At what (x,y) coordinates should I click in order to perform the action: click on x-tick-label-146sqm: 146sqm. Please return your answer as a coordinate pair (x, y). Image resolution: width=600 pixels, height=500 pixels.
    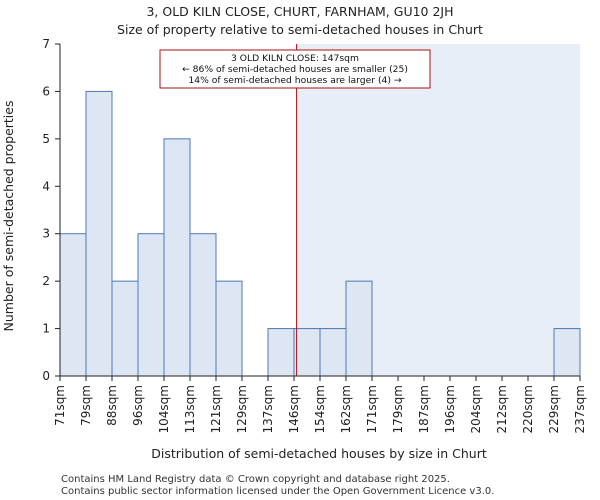
    Looking at the image, I should click on (294, 409).